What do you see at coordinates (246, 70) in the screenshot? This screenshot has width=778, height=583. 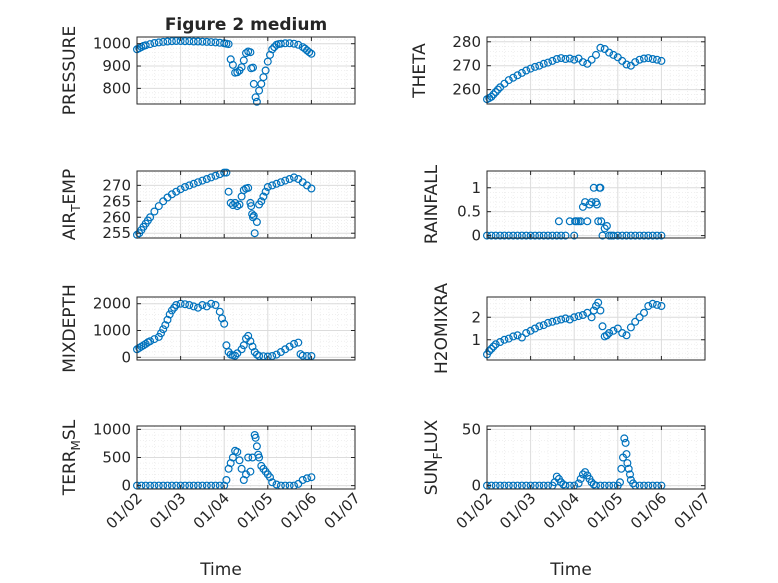 I see `panel-1-axes-box` at bounding box center [246, 70].